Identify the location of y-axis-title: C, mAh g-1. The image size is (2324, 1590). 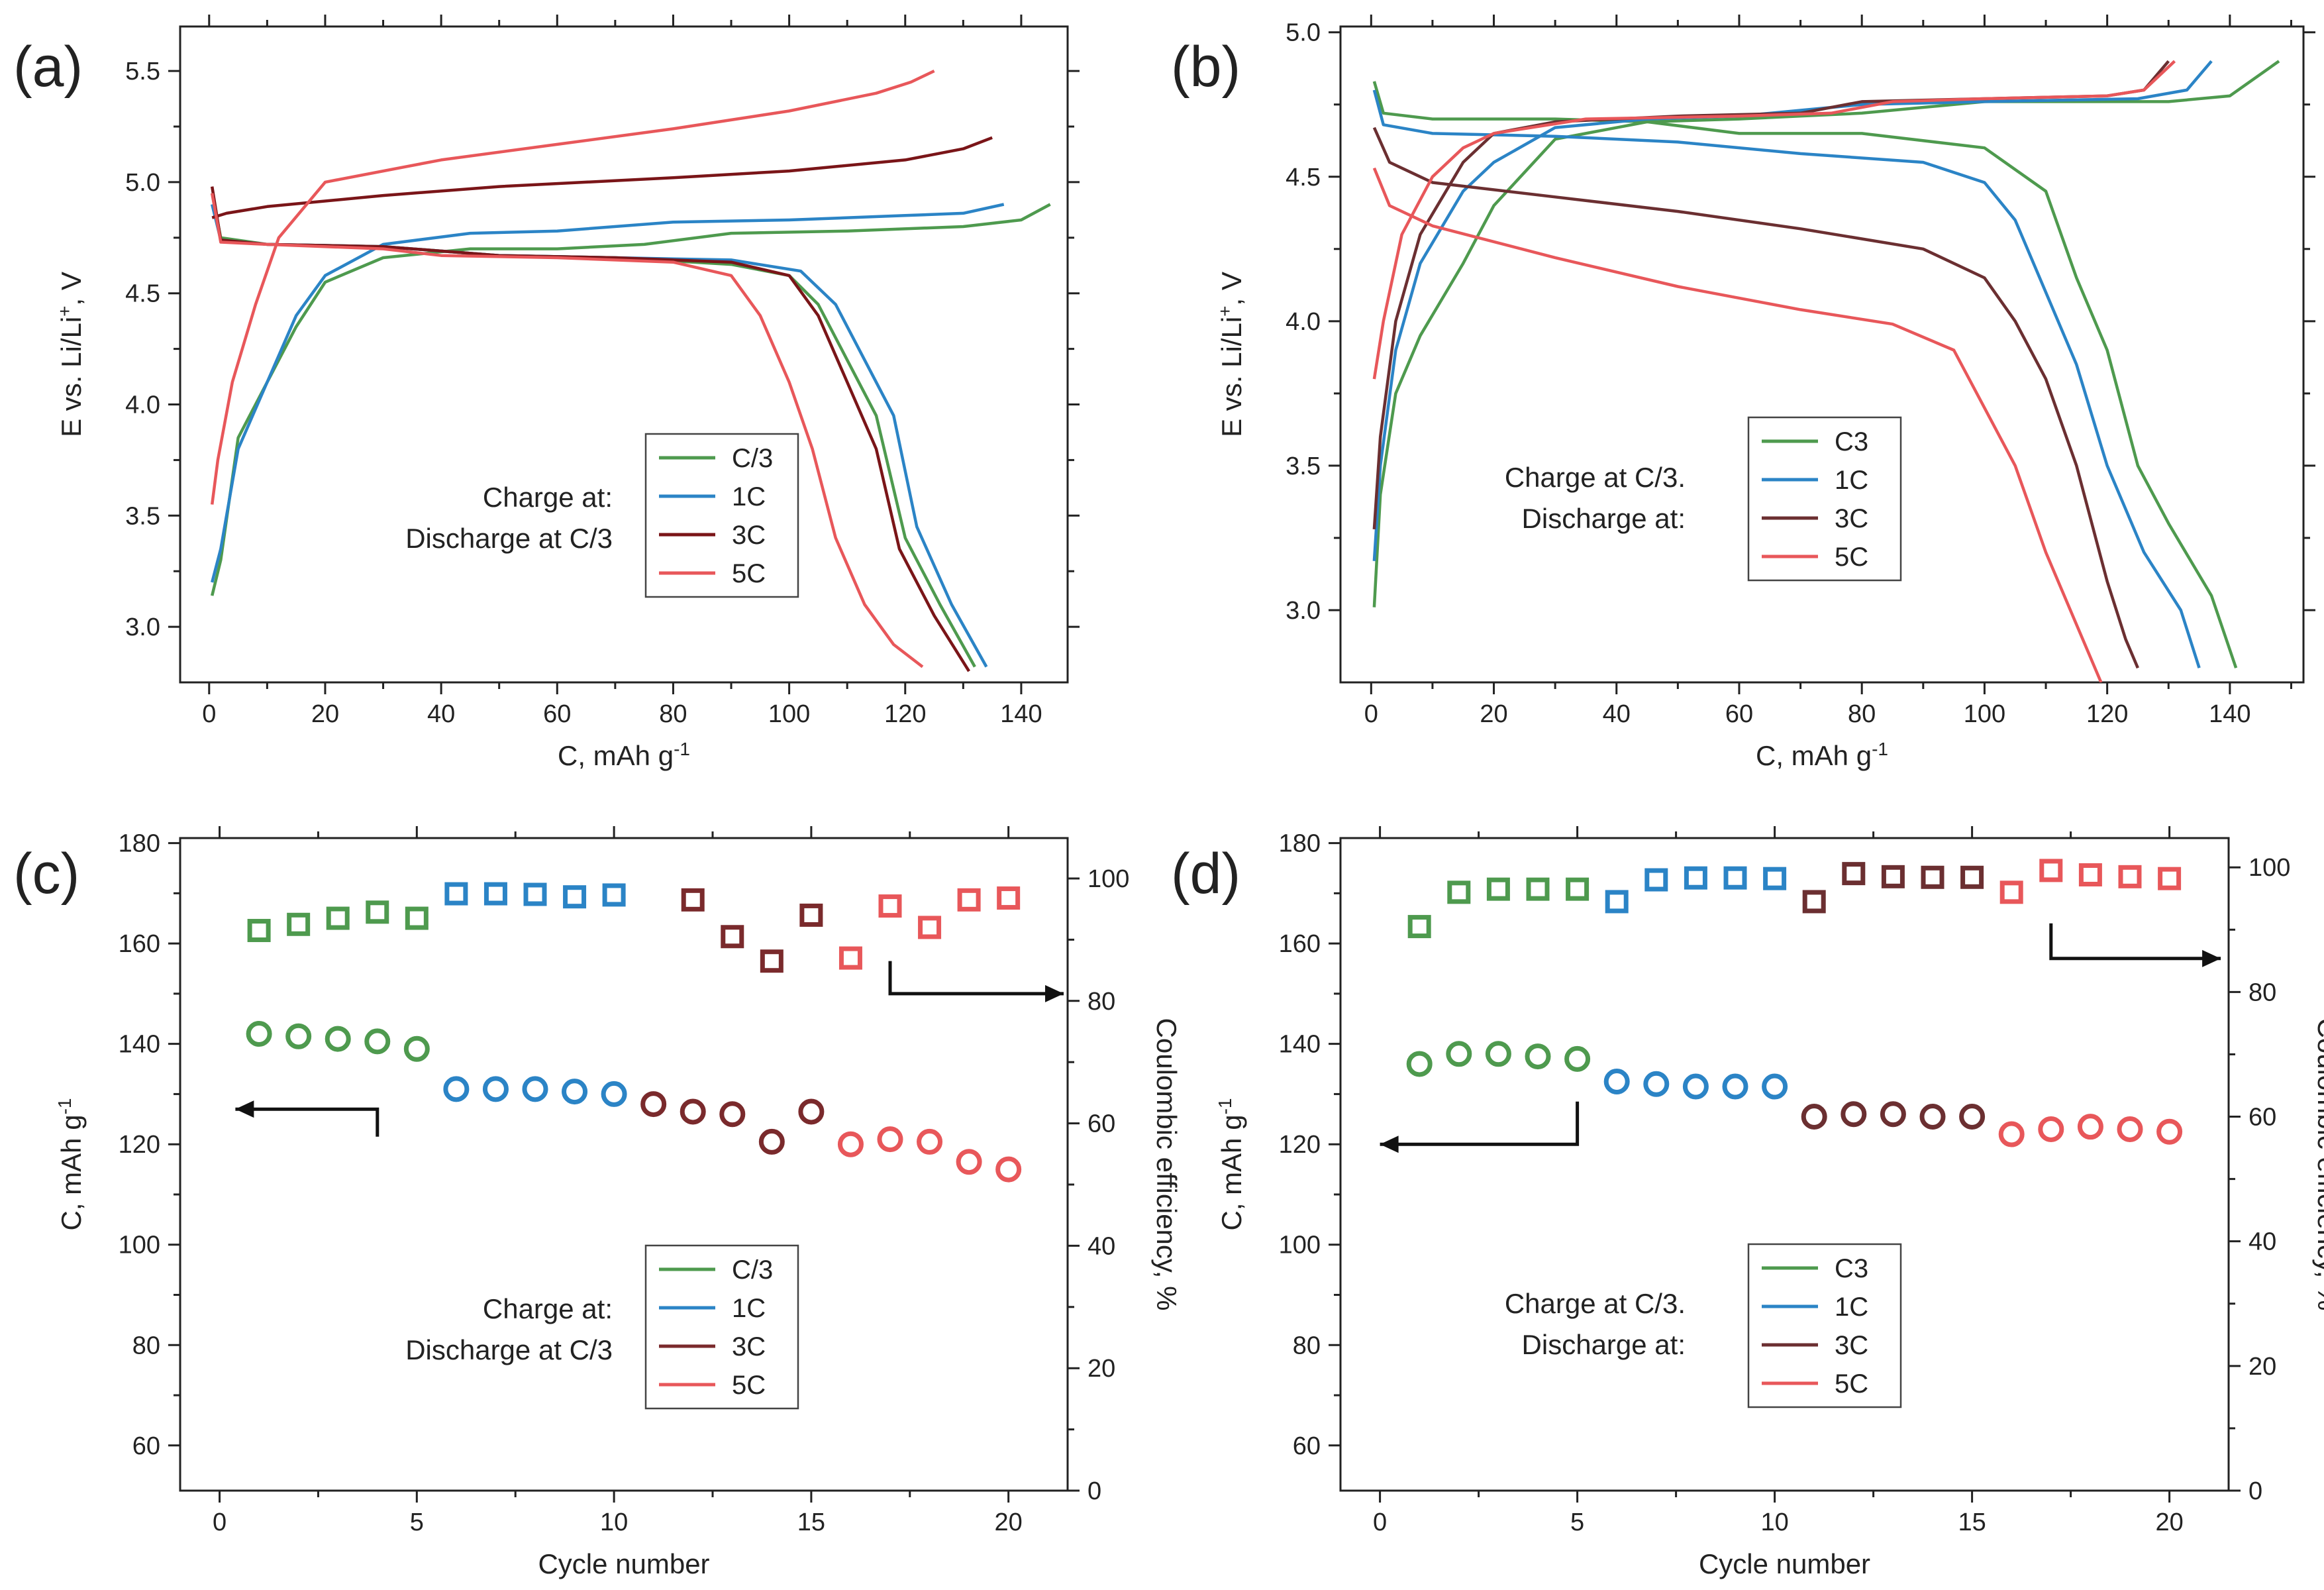
(1231, 1164).